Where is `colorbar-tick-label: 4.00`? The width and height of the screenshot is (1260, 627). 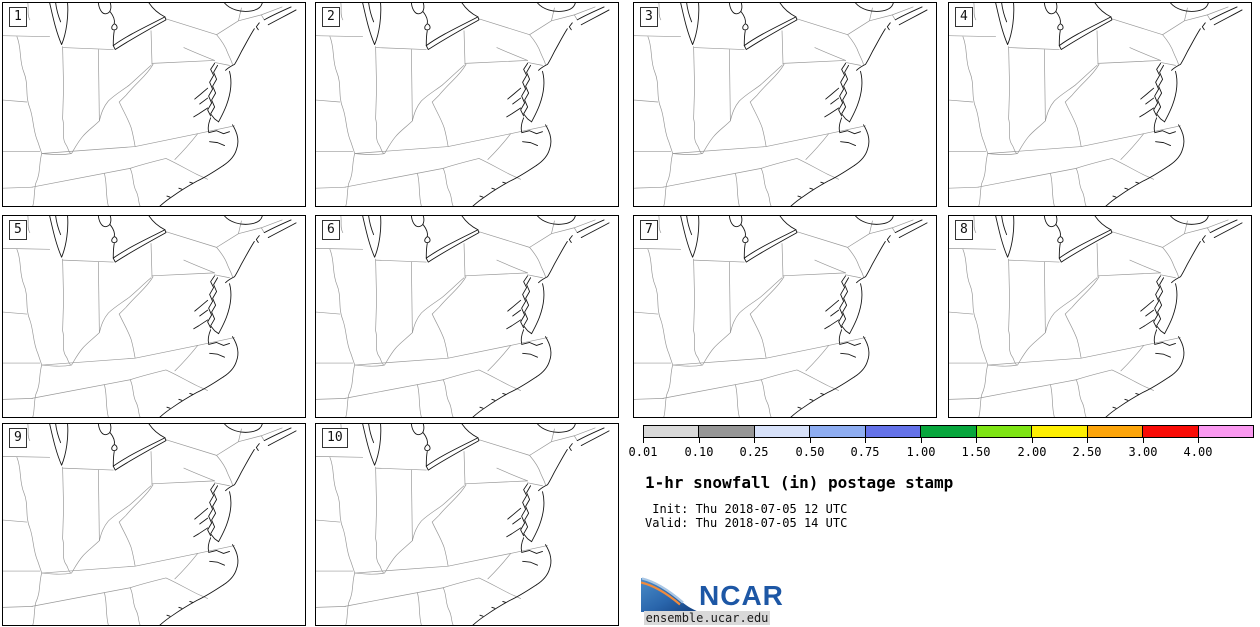 colorbar-tick-label: 4.00 is located at coordinates (1198, 452).